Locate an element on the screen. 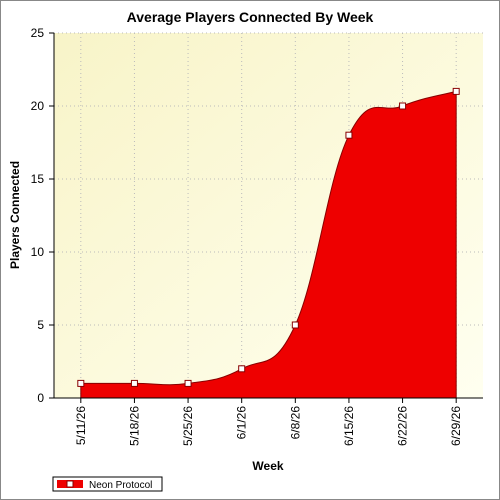 This screenshot has width=500, height=500. x-tick-label: 5/11/26 is located at coordinates (81, 425).